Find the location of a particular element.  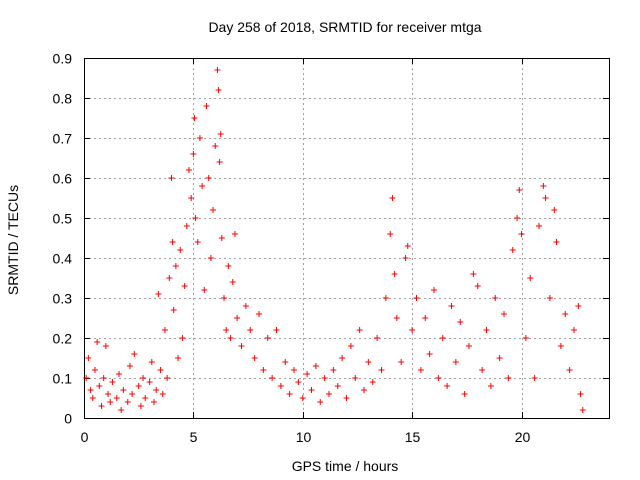

x-tick-label: 15 is located at coordinates (413, 437).